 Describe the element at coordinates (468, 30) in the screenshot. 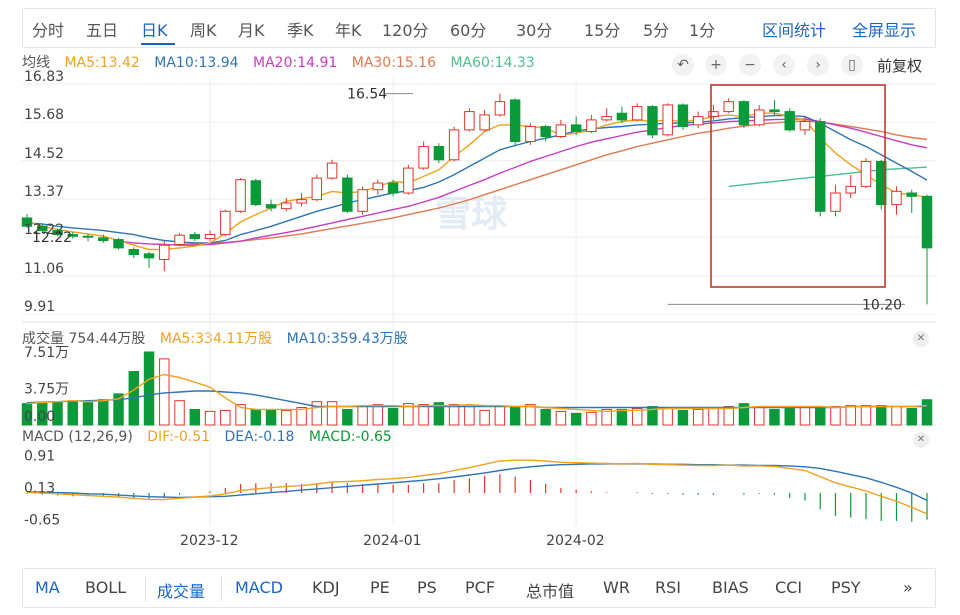

I see `period-tab-8: 60分` at that location.